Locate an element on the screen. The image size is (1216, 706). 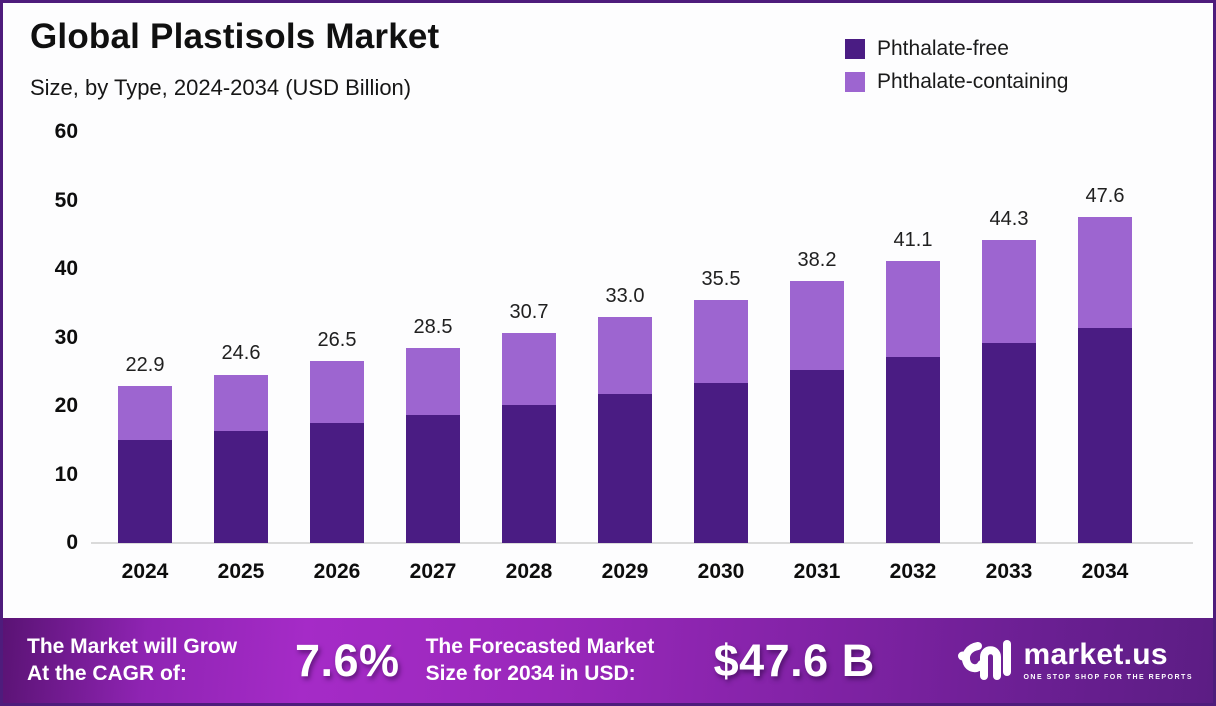
legend-item: Phthalate-containing is located at coordinates (956, 82).